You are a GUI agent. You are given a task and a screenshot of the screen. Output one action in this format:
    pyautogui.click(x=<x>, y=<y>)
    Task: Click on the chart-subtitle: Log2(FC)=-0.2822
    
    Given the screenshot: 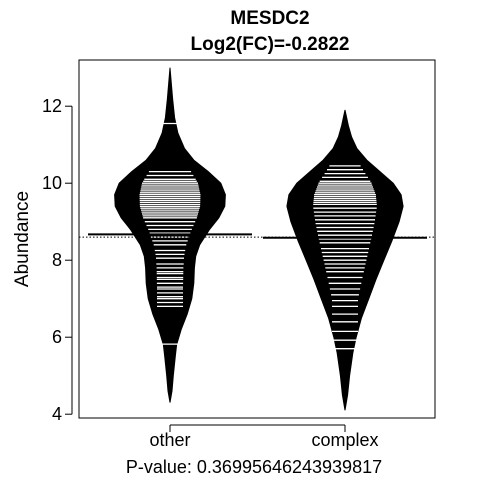 What is the action you would take?
    pyautogui.click(x=270, y=44)
    